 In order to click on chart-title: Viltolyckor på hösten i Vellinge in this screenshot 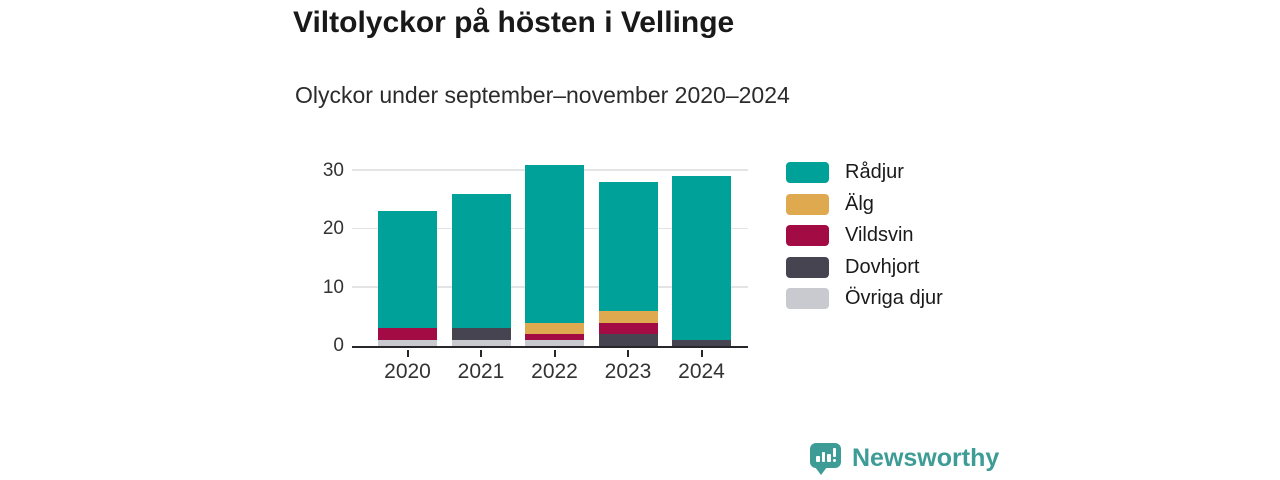, I will do `click(514, 22)`.